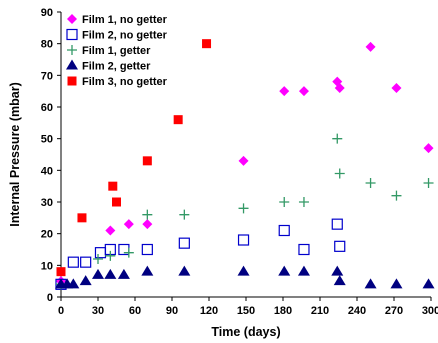 This screenshot has width=438, height=343. Describe the element at coordinates (283, 311) in the screenshot. I see `x-tick-label: 180` at that location.